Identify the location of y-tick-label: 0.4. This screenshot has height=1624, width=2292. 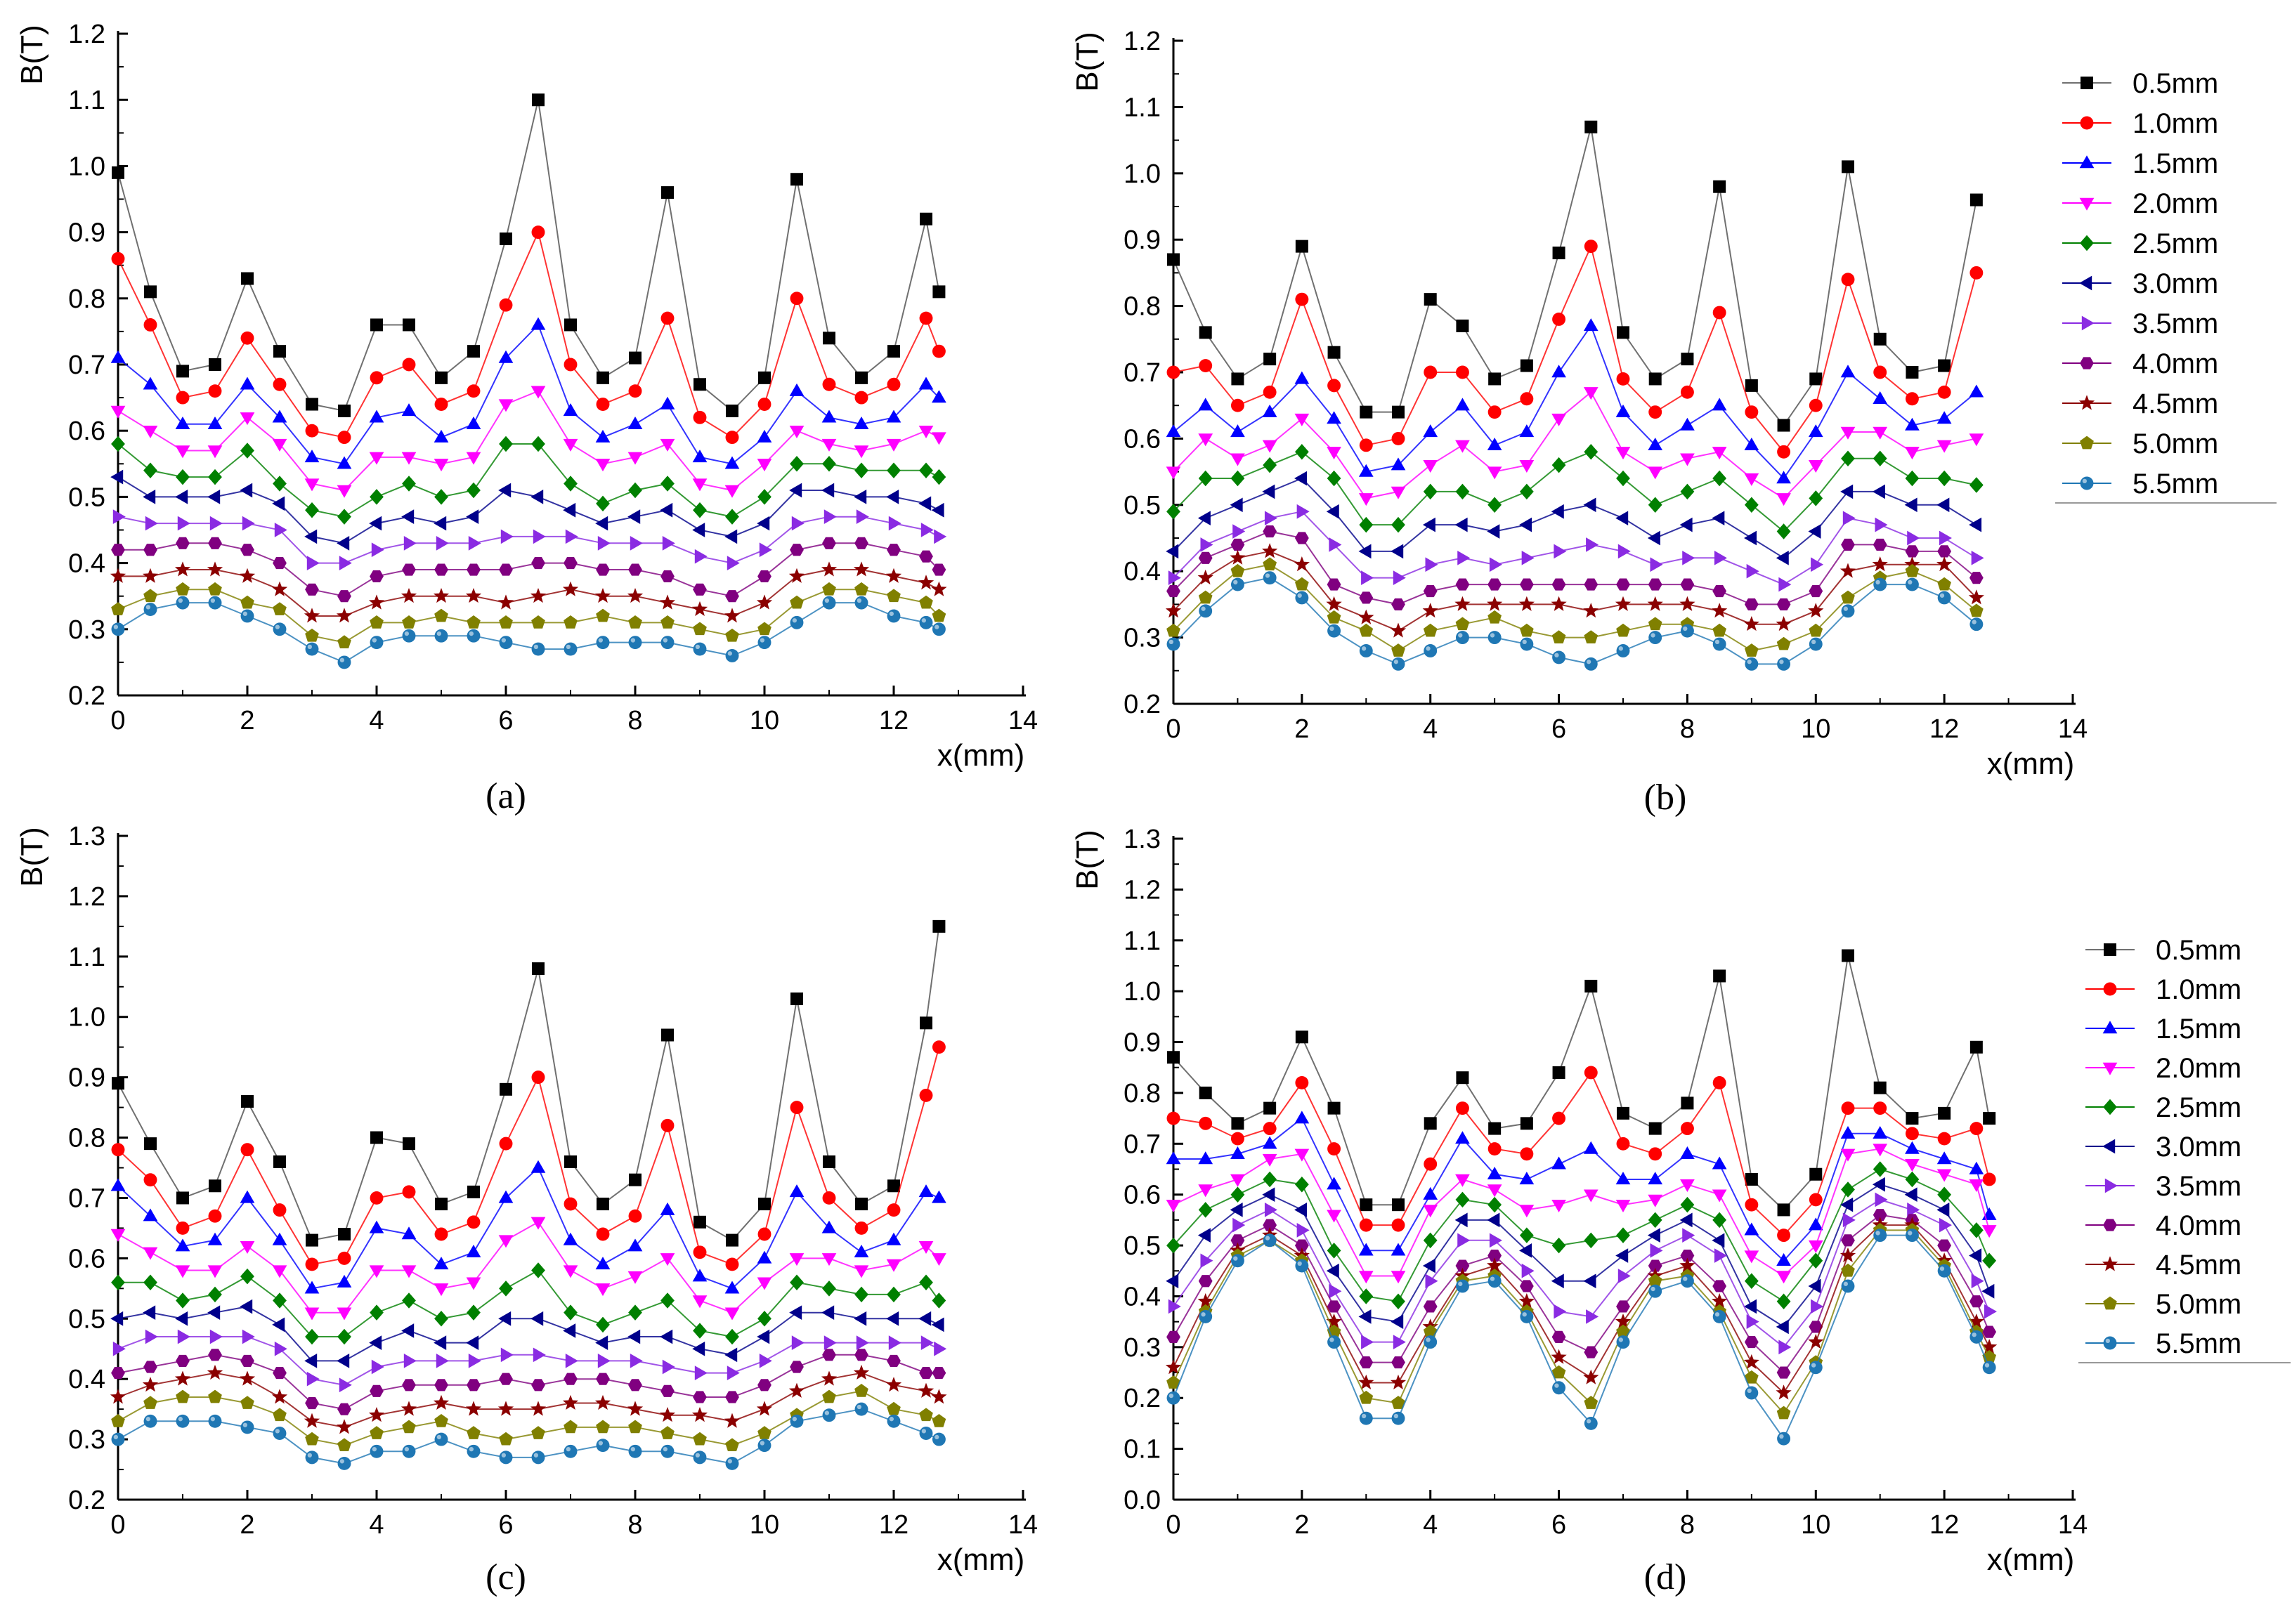
(87, 564).